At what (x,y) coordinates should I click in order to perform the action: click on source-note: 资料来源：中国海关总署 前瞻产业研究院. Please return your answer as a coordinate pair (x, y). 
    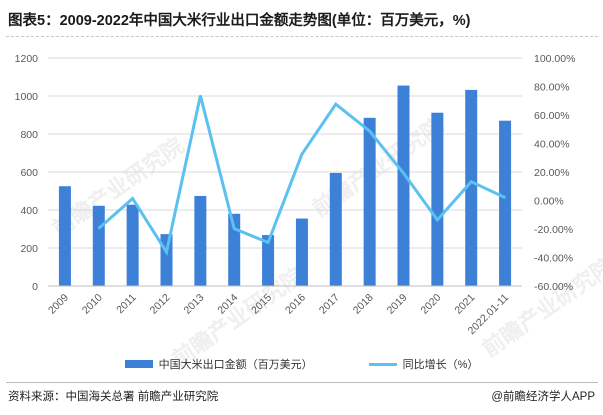
    Looking at the image, I should click on (113, 397).